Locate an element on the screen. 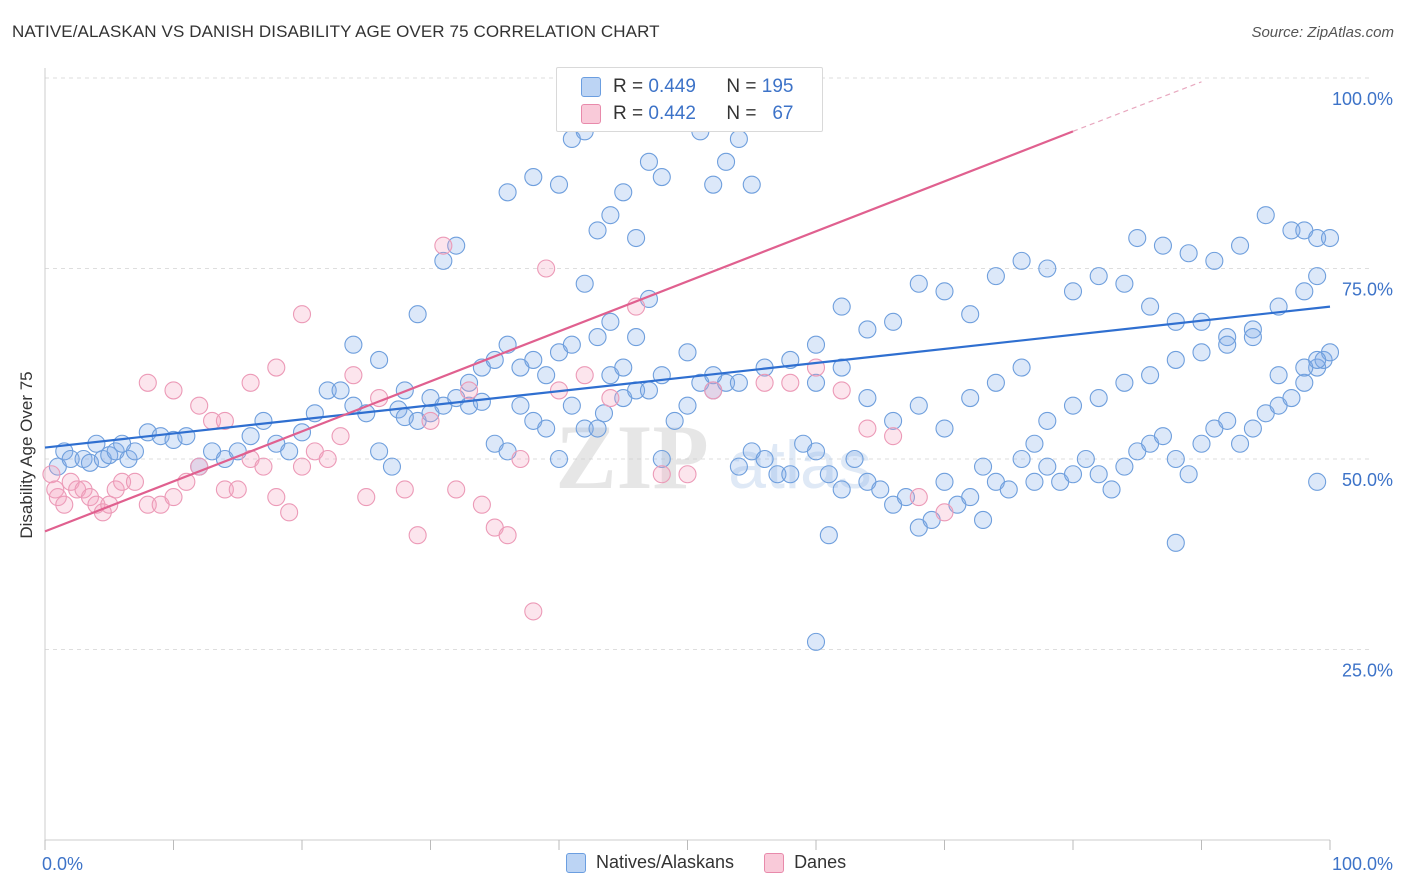 The width and height of the screenshot is (1406, 892). y-tick-label: 100.0% is located at coordinates (1362, 99).